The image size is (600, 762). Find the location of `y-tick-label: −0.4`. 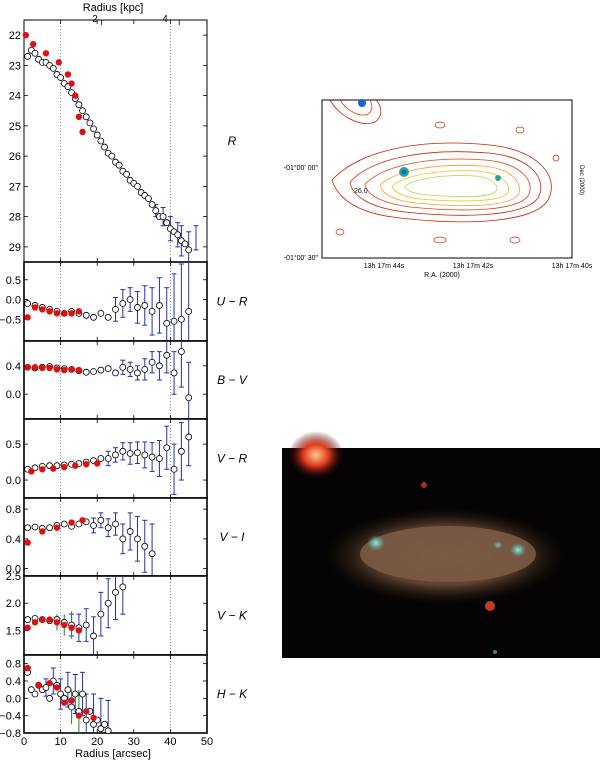

y-tick-label: −0.4 is located at coordinates (10, 717).